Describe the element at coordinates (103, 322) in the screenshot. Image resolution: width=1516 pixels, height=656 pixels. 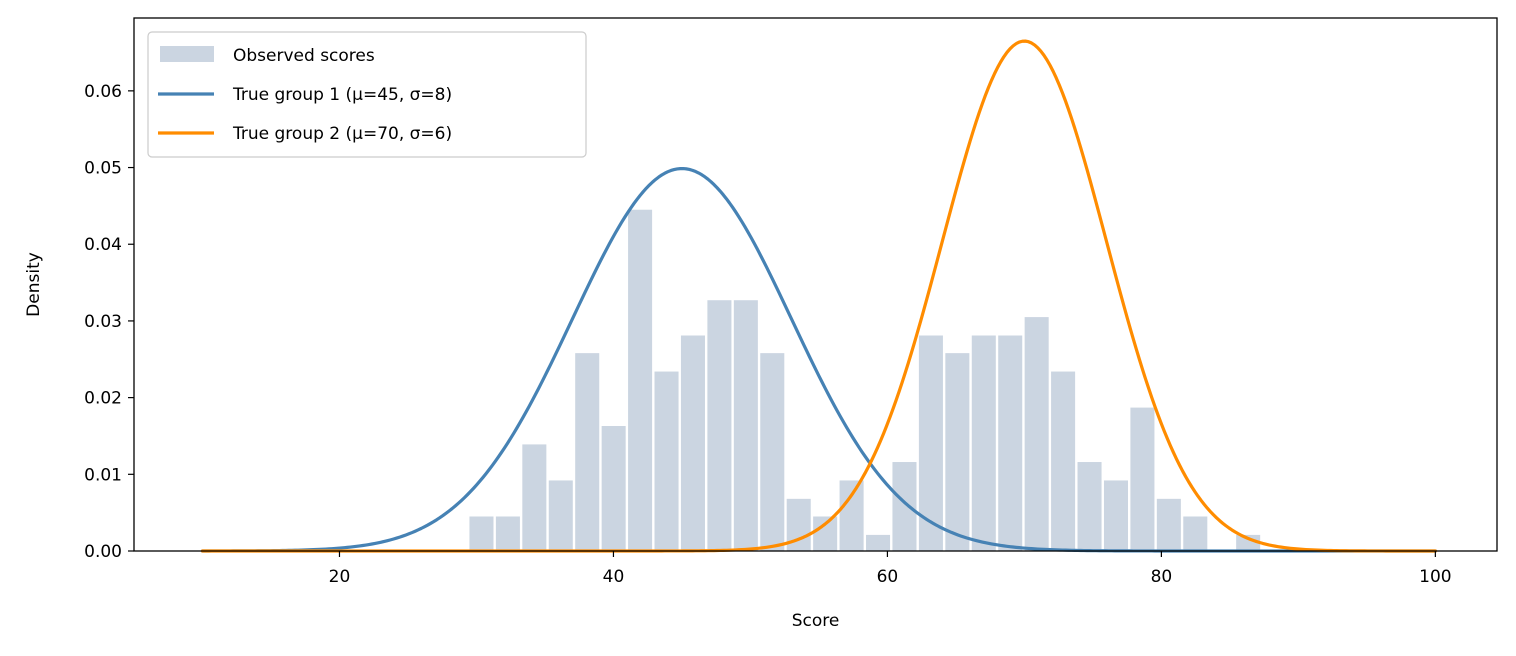
I see `y-tick-label: 0.03` at that location.